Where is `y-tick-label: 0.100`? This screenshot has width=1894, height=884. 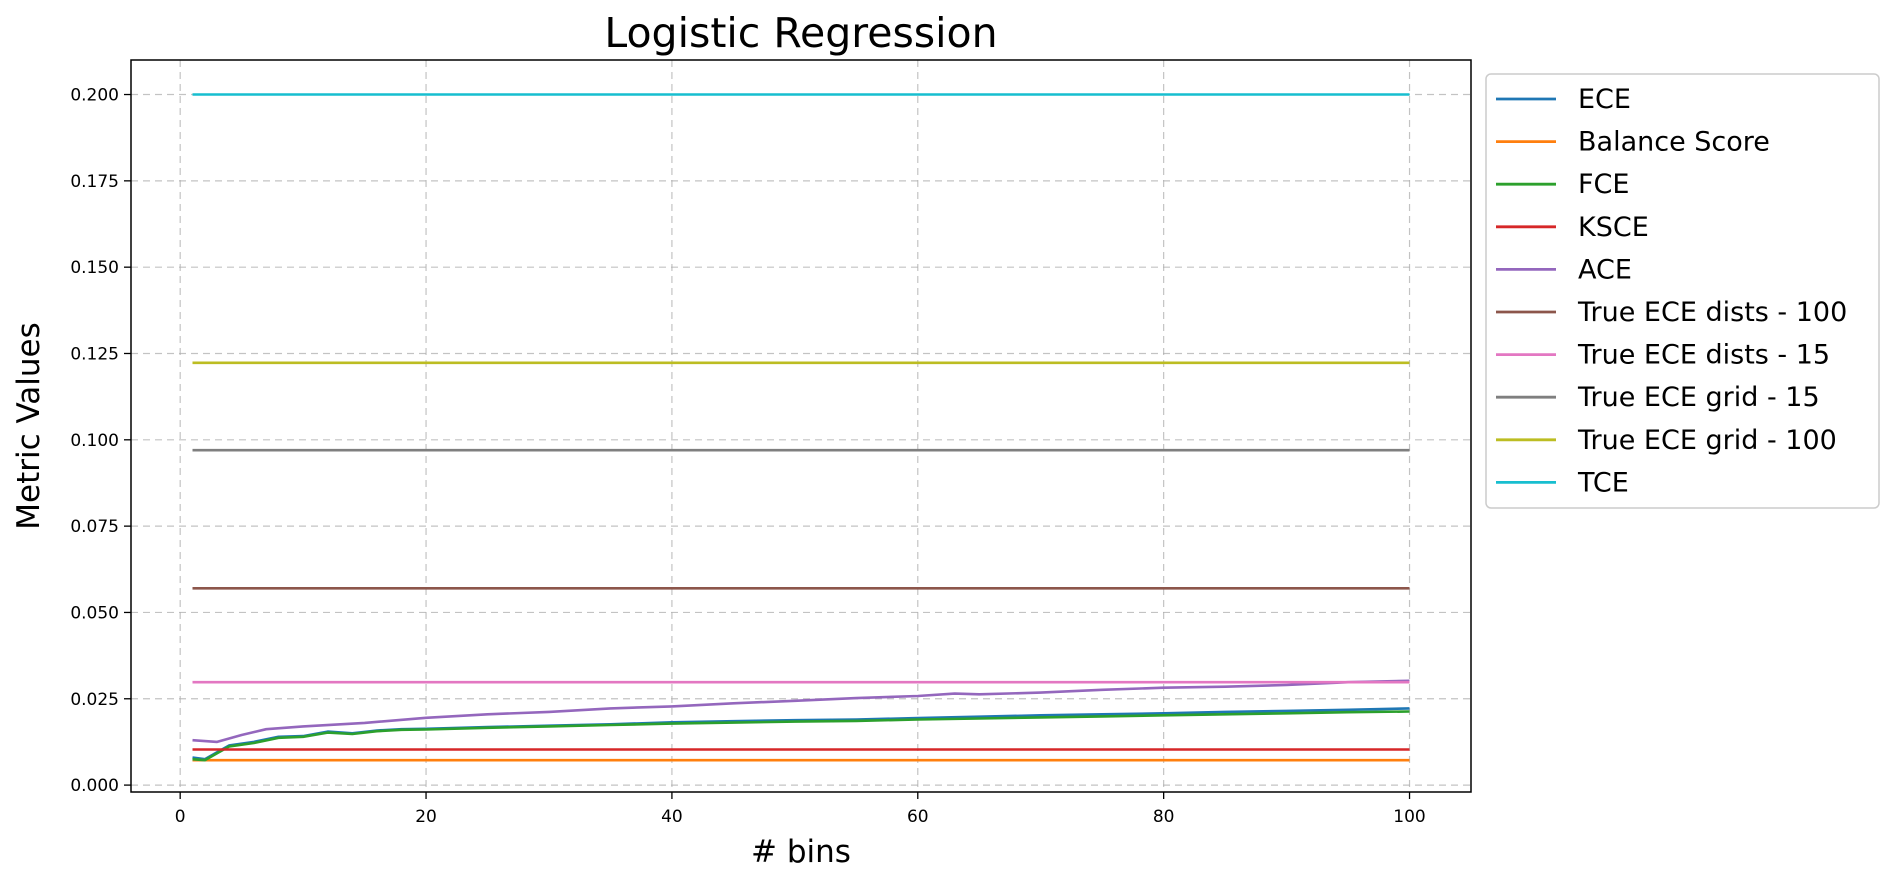
y-tick-label: 0.100 is located at coordinates (94, 441).